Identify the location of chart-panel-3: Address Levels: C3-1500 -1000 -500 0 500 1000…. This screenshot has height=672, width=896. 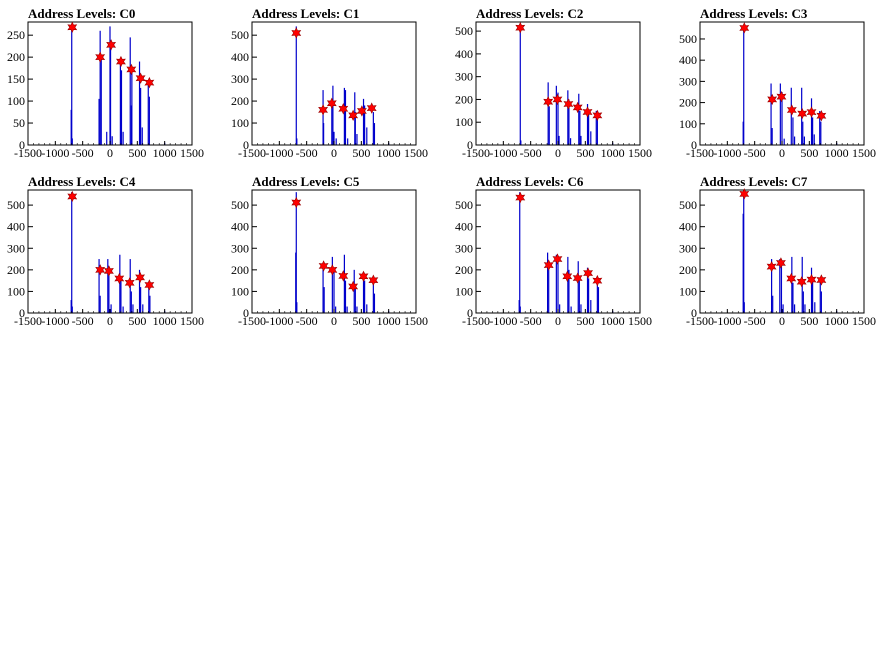
(777, 83).